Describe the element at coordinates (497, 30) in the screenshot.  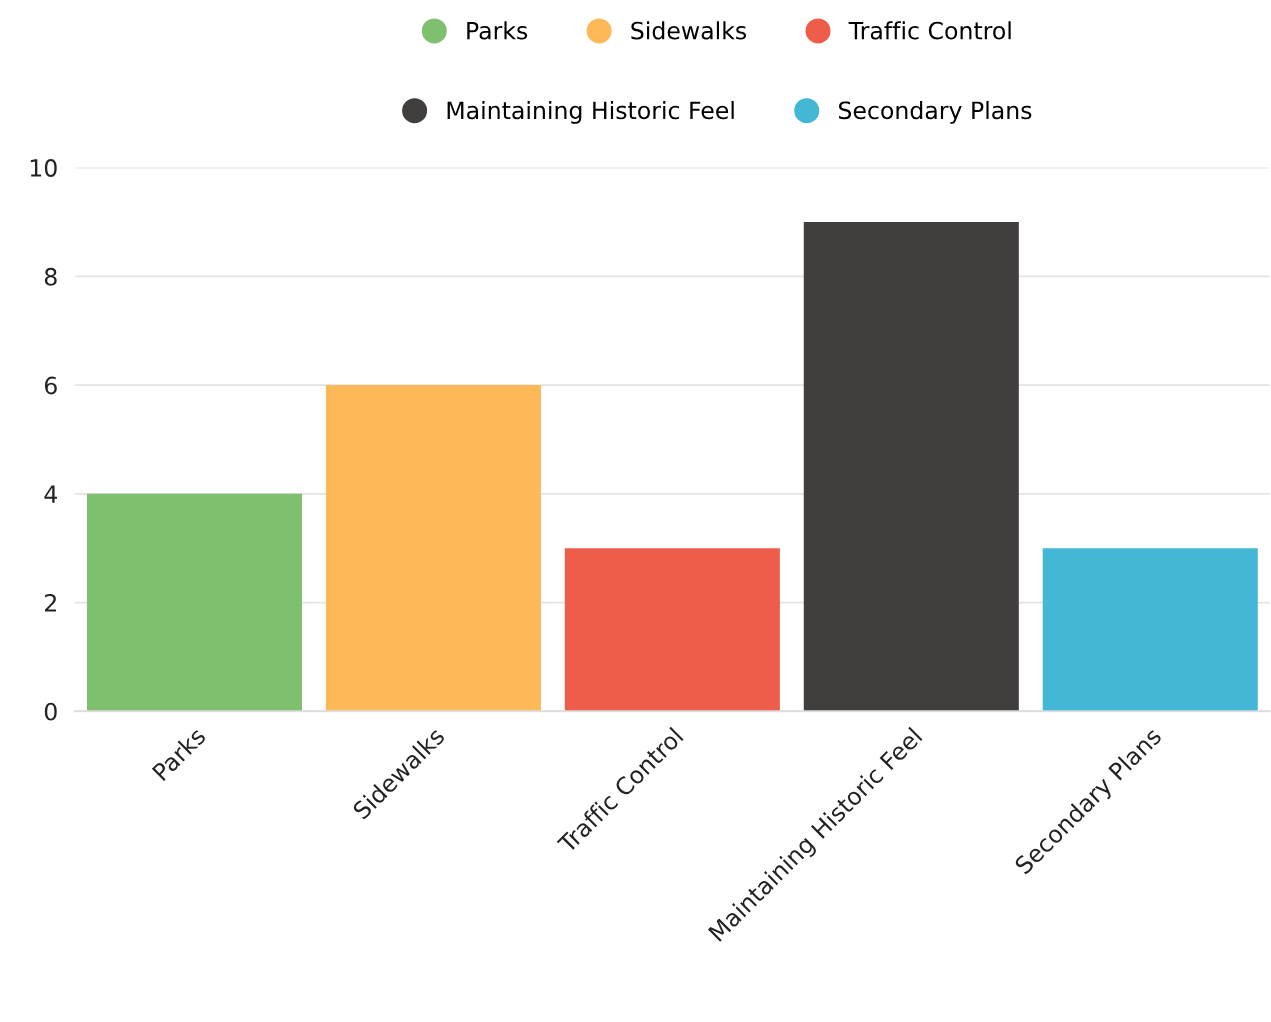
I see `legend-label: Parks` at that location.